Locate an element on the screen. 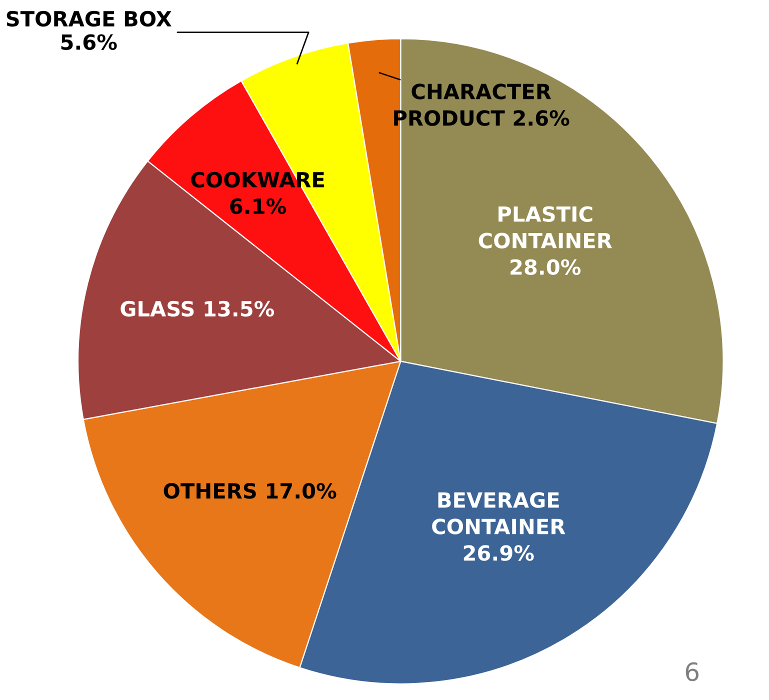 The height and width of the screenshot is (700, 769). slice-label: OTHERS 17.0% is located at coordinates (250, 490).